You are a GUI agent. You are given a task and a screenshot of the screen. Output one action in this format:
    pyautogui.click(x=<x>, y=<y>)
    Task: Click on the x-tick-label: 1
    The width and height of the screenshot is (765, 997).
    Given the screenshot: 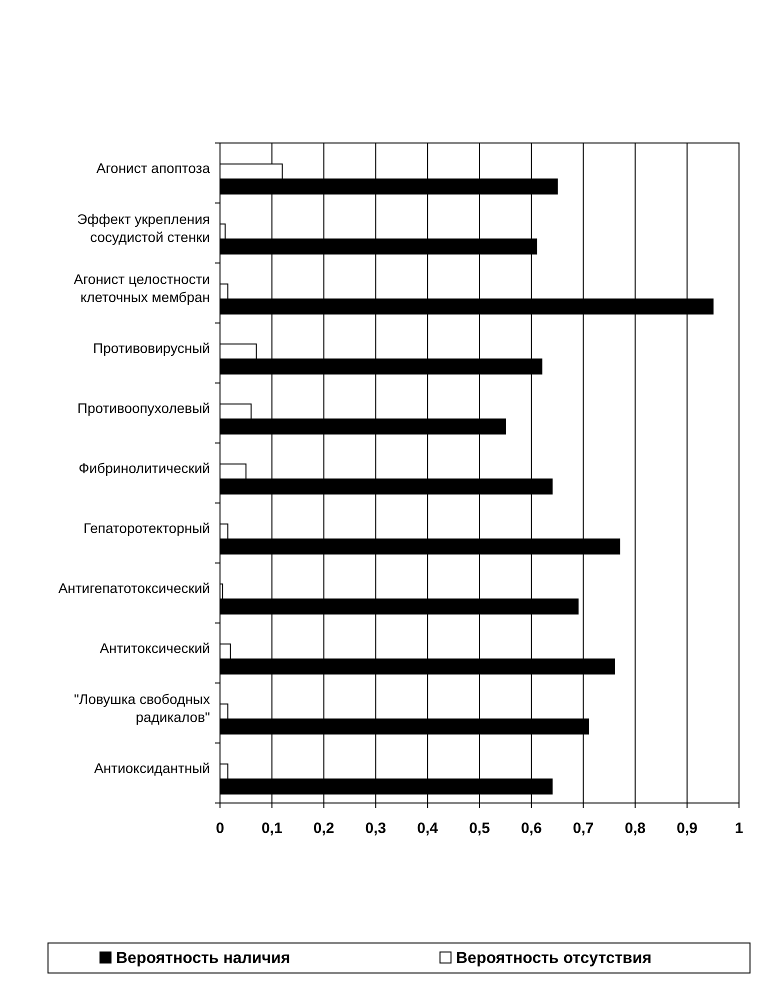 What is the action you would take?
    pyautogui.click(x=739, y=828)
    